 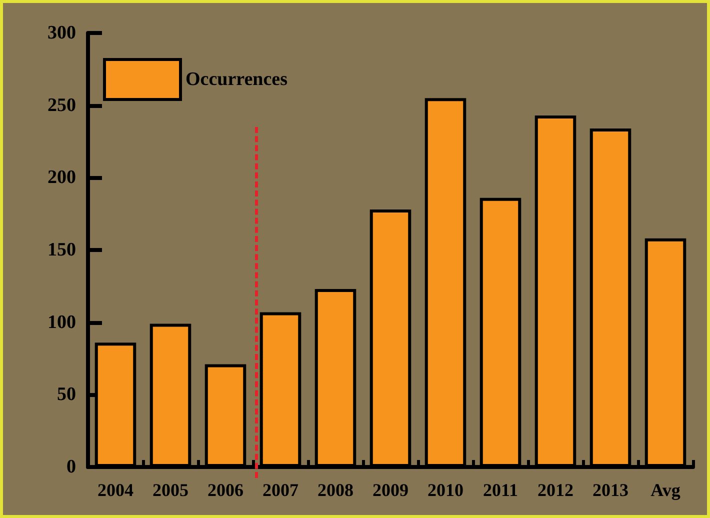 I want to click on y-tick-label: 150, so click(x=62, y=250).